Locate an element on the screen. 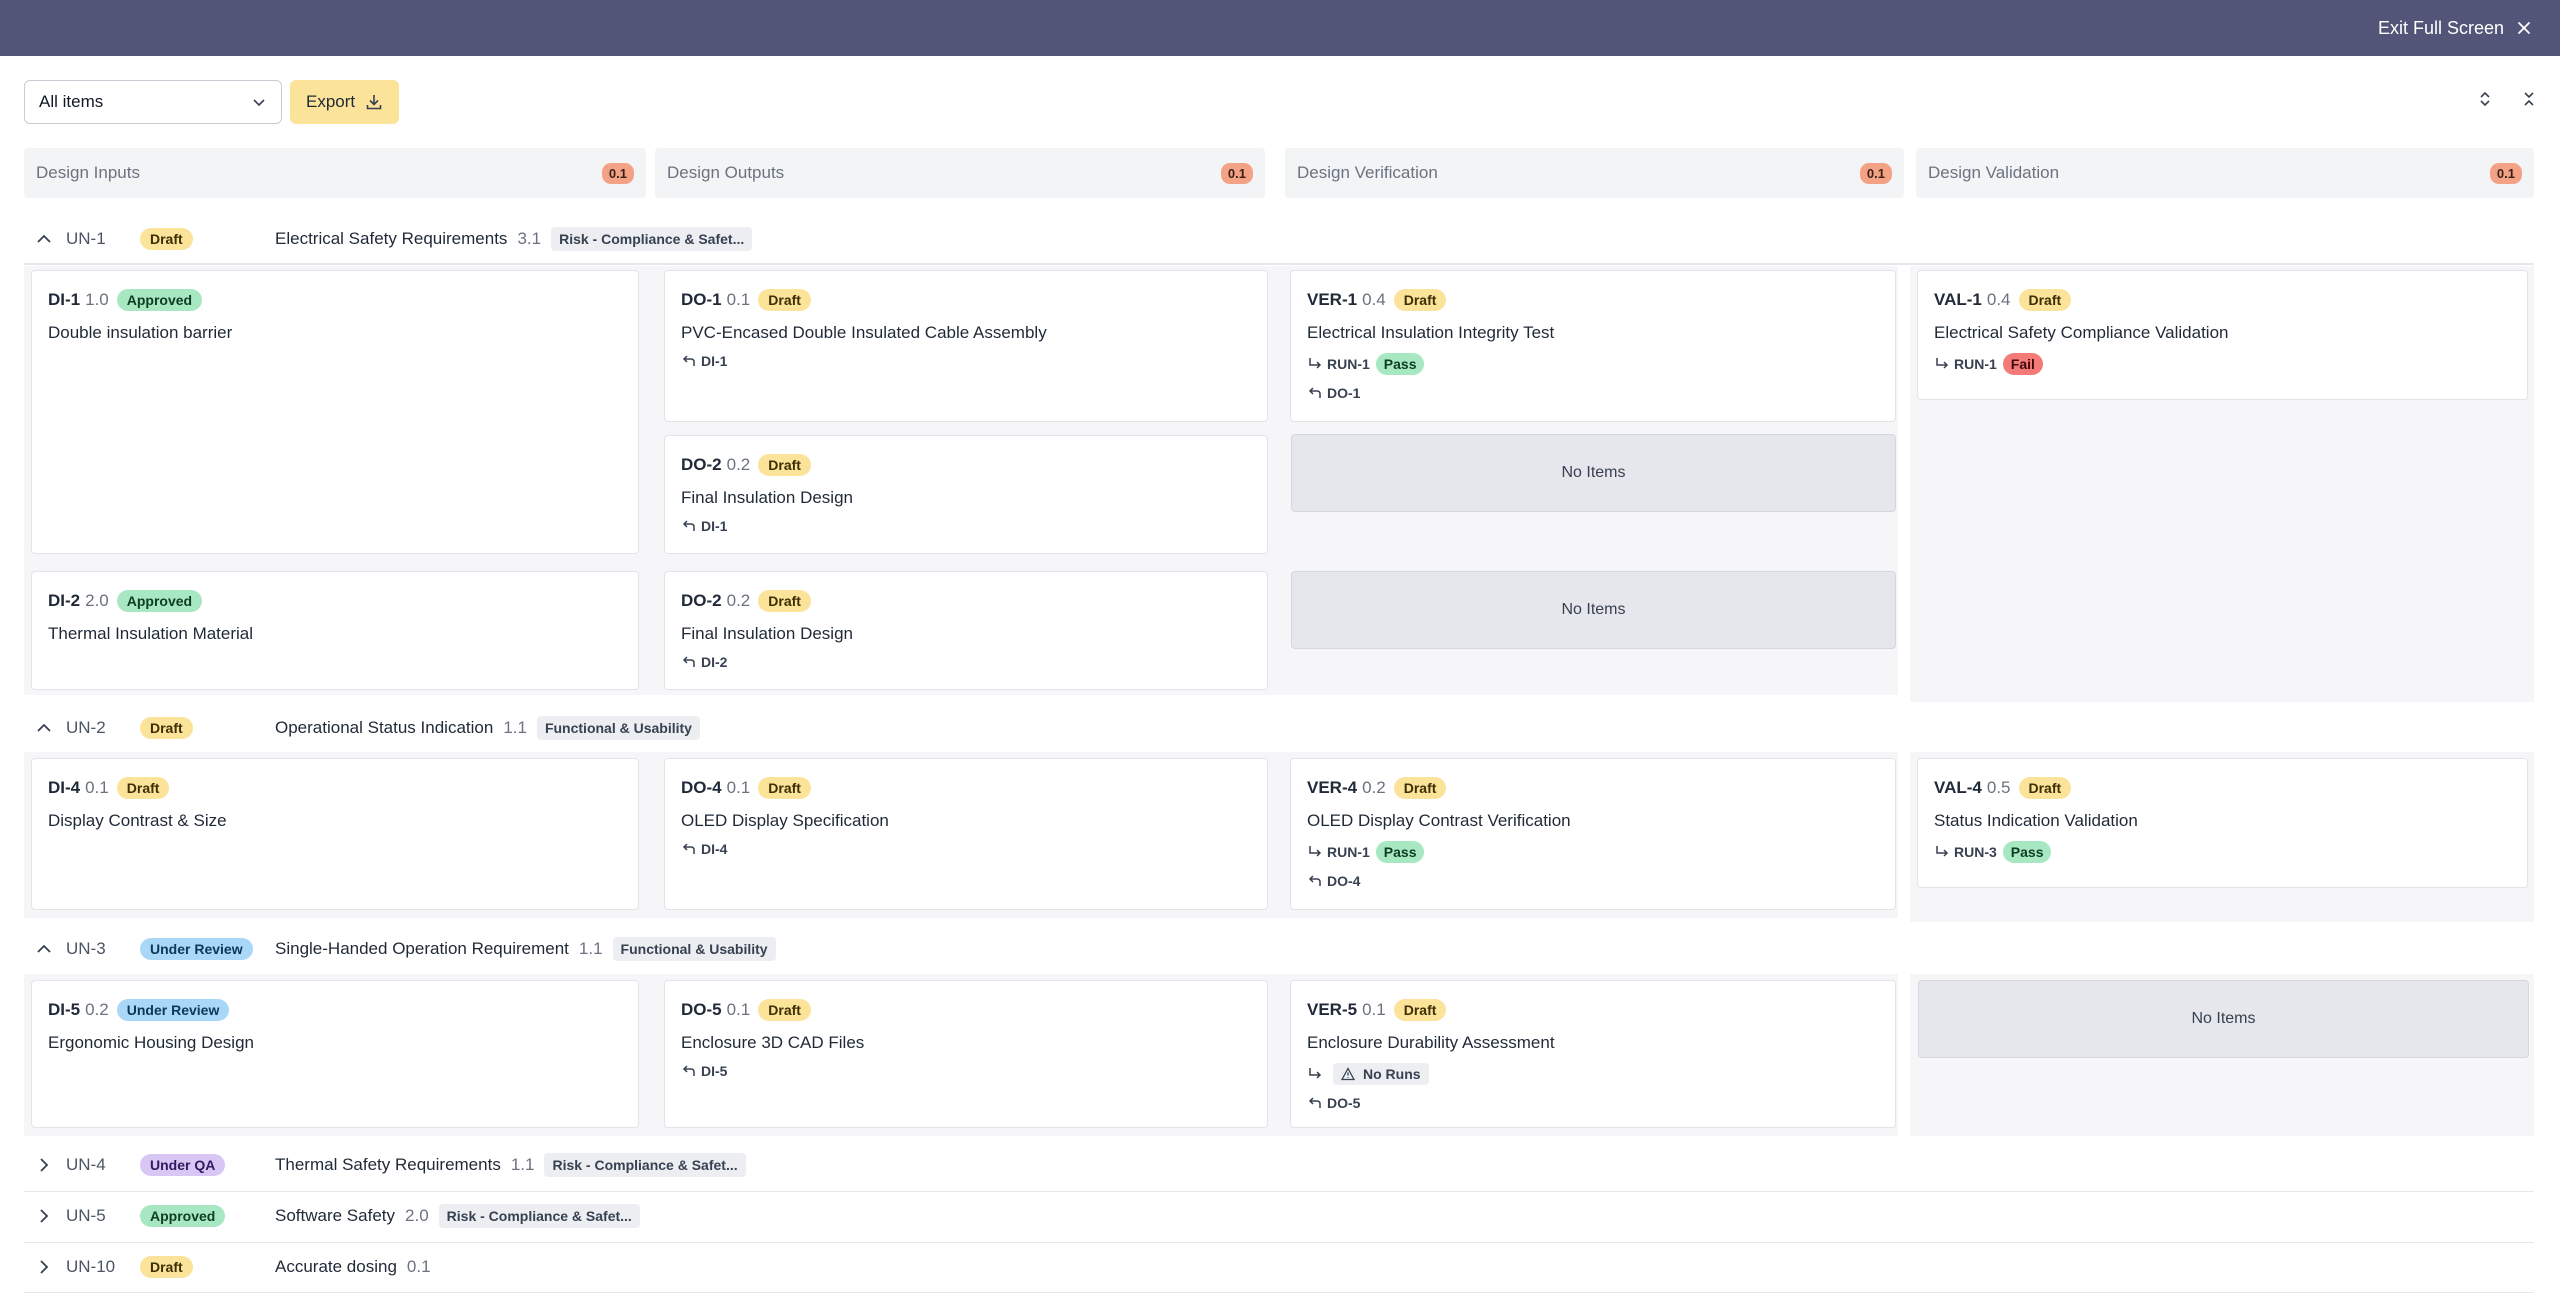 This screenshot has width=2560, height=1313. group-row-un-10: UN-10 Draft Accurate dosing 0.1 is located at coordinates (1279, 1267).